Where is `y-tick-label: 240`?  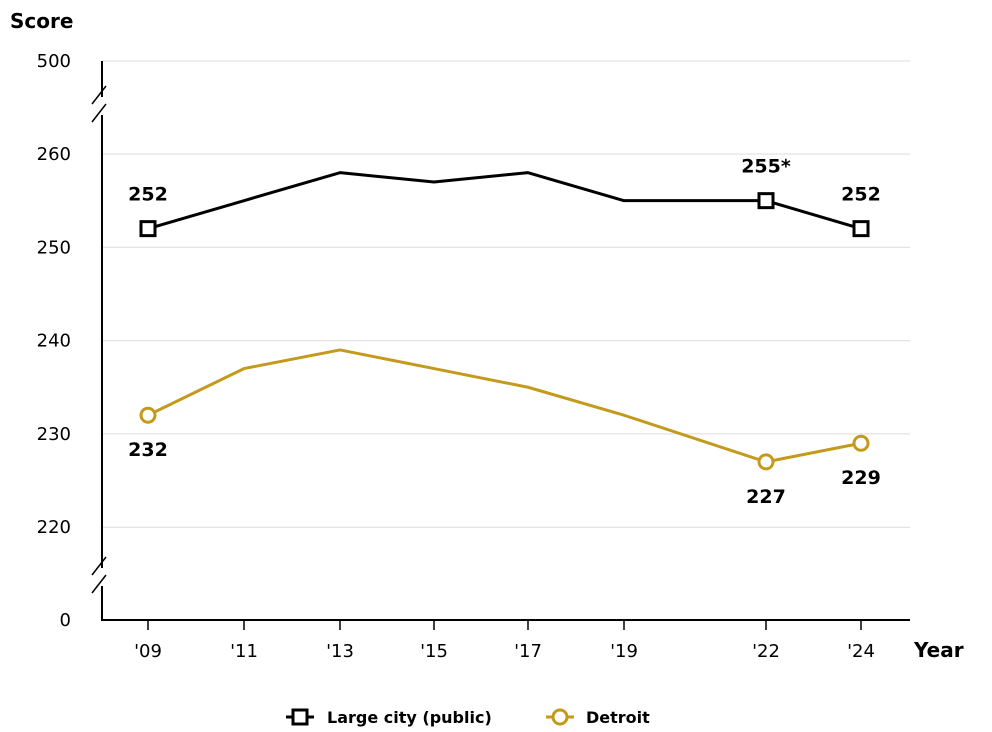
y-tick-label: 240 is located at coordinates (54, 341).